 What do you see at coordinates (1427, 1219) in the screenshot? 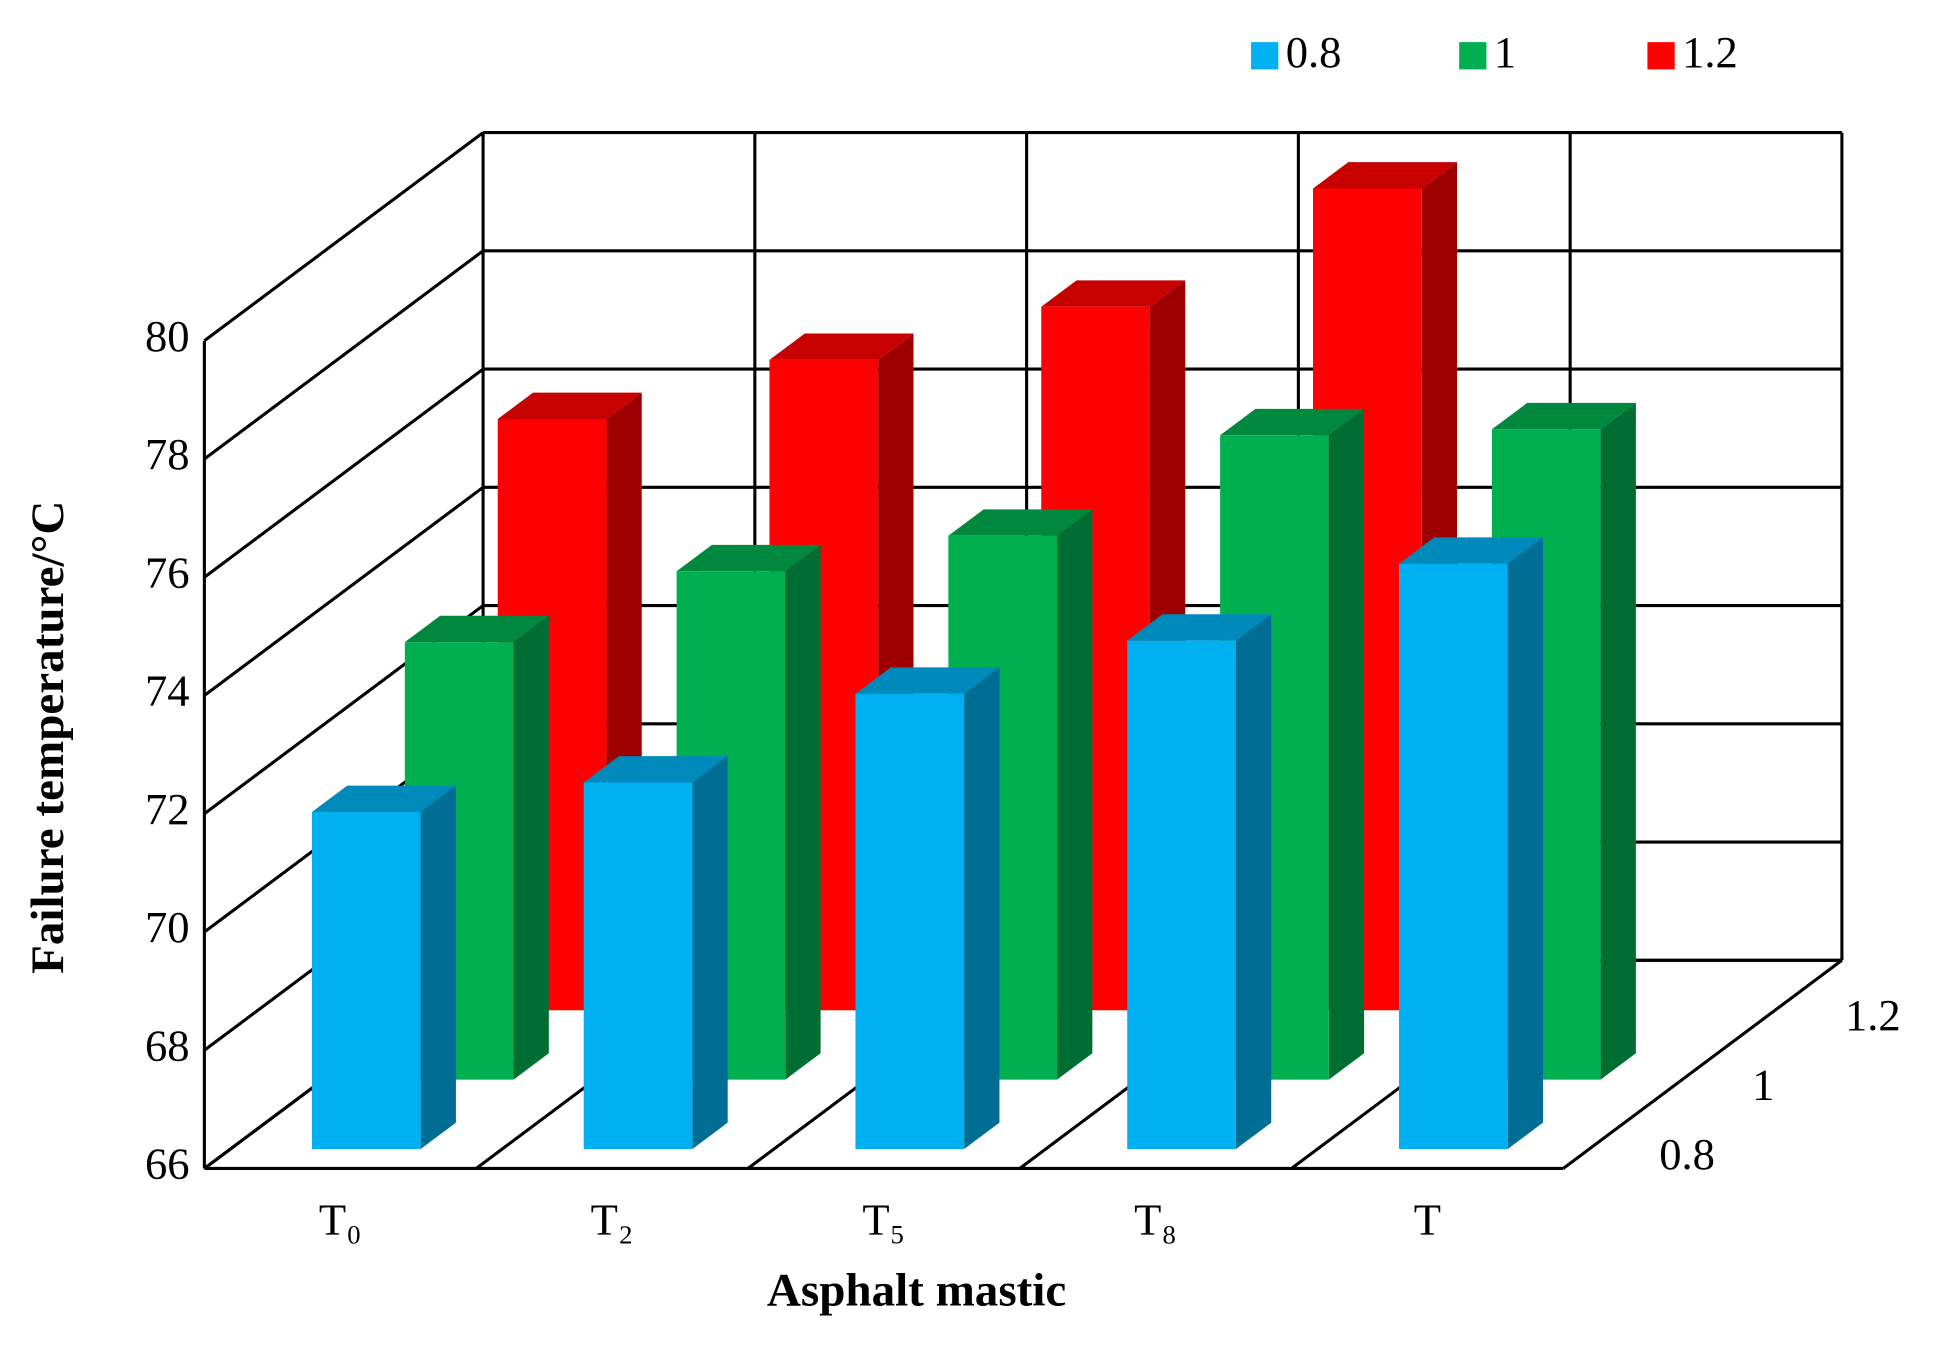
I see `x-tick-label: T` at bounding box center [1427, 1219].